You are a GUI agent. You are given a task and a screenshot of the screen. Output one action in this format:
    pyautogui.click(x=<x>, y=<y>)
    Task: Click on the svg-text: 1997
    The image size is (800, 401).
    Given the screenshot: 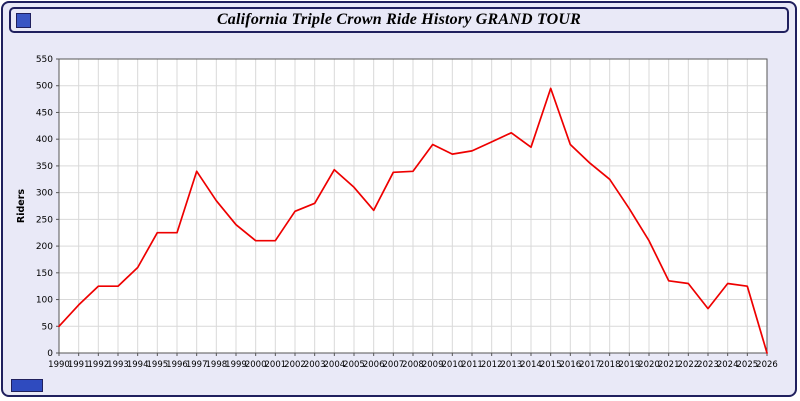 What is the action you would take?
    pyautogui.click(x=197, y=365)
    